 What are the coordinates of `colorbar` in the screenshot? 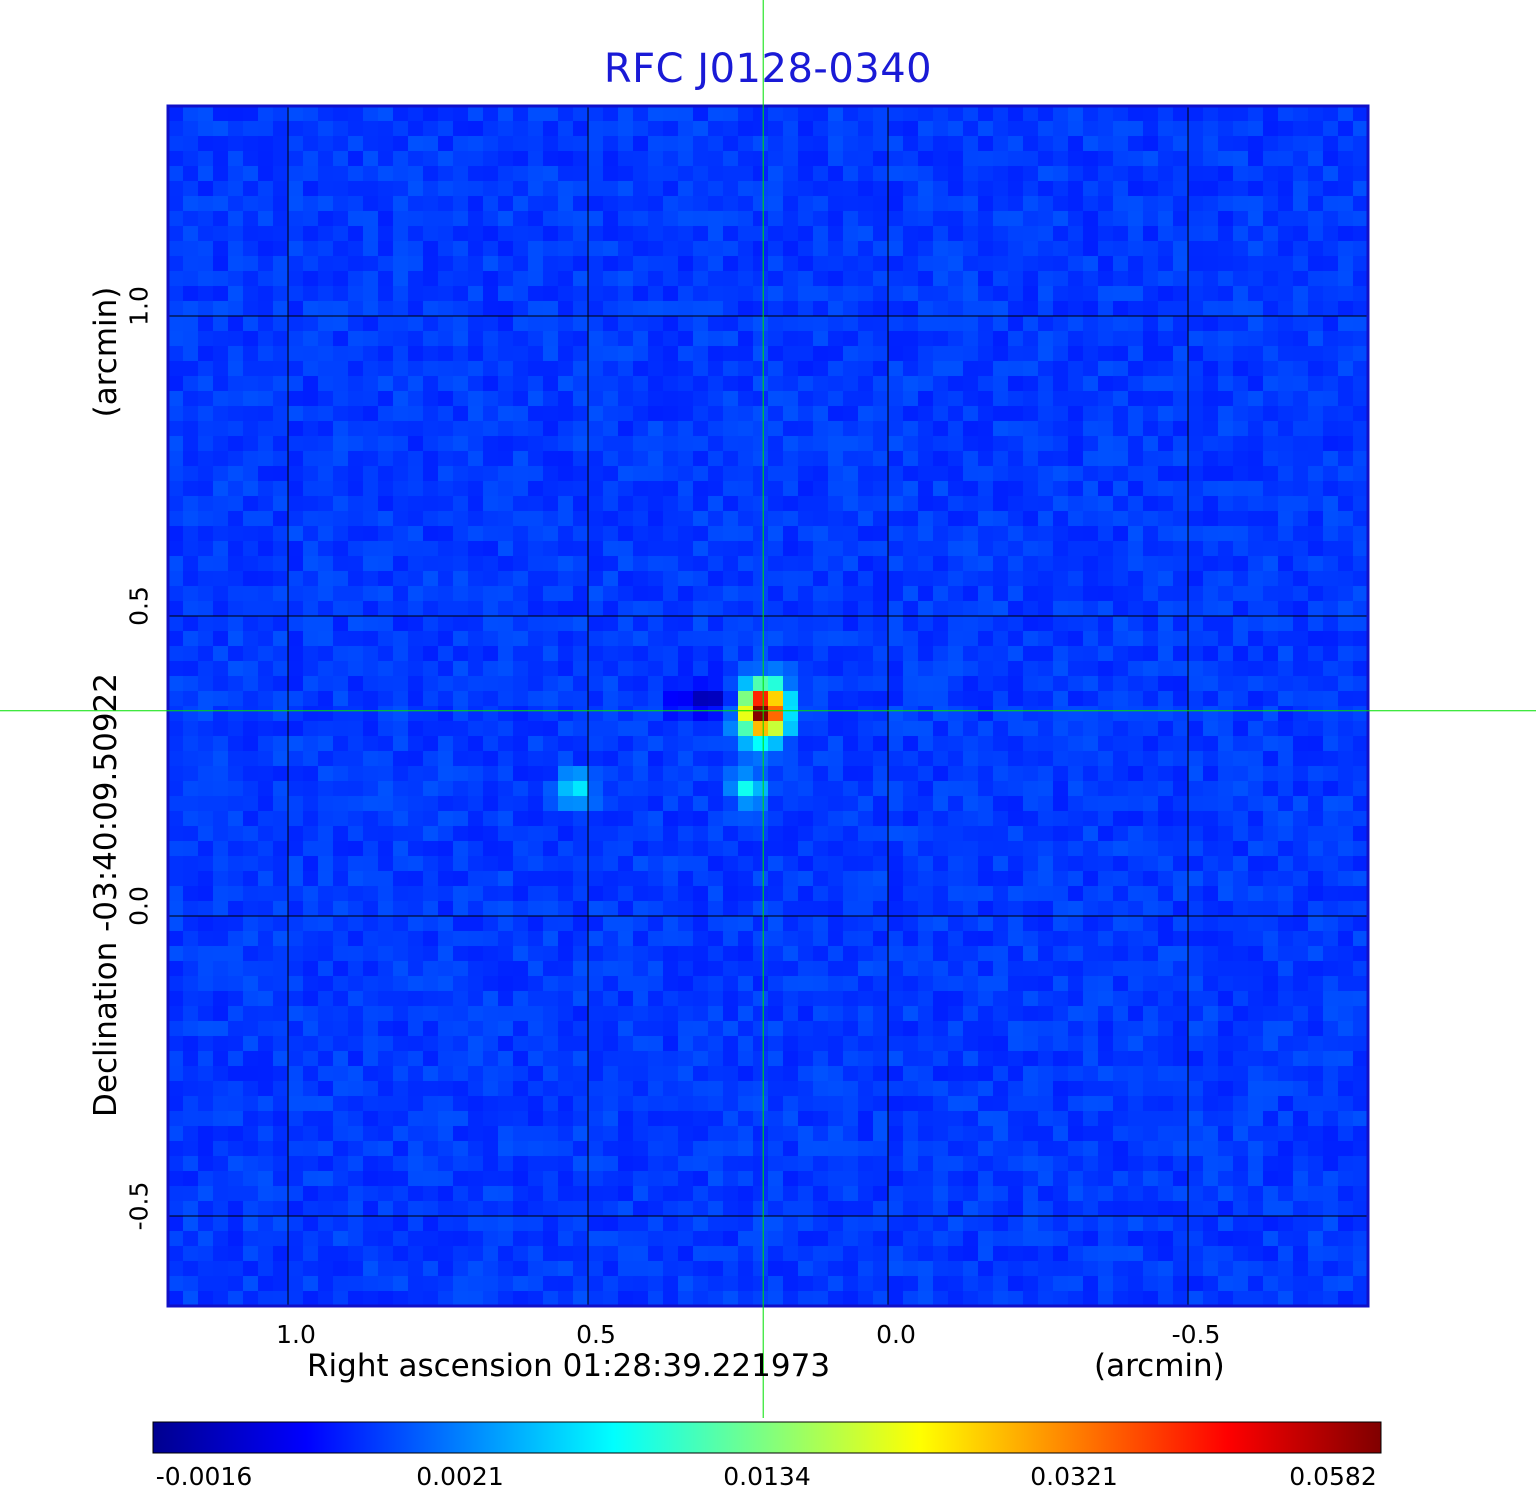 It's located at (767, 1437).